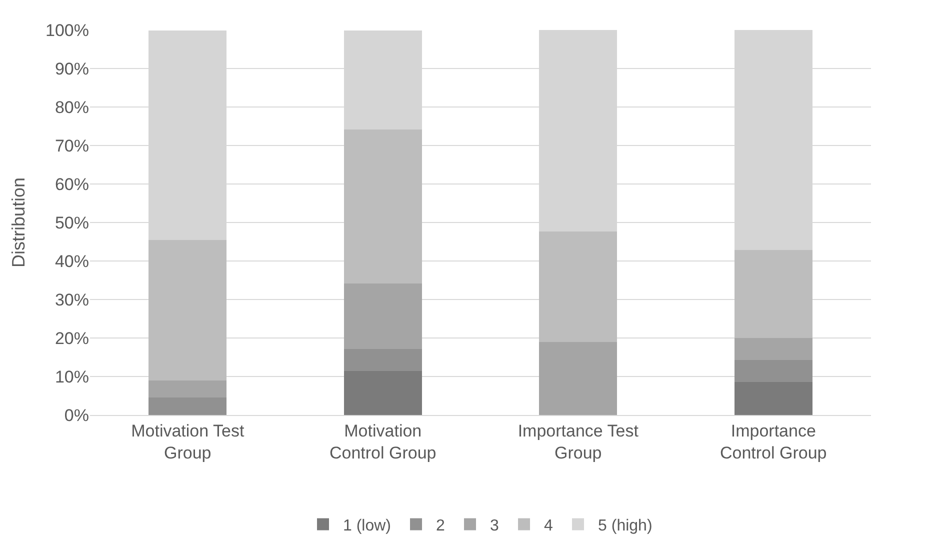  What do you see at coordinates (71, 338) in the screenshot?
I see `y-tick-label: 20%` at bounding box center [71, 338].